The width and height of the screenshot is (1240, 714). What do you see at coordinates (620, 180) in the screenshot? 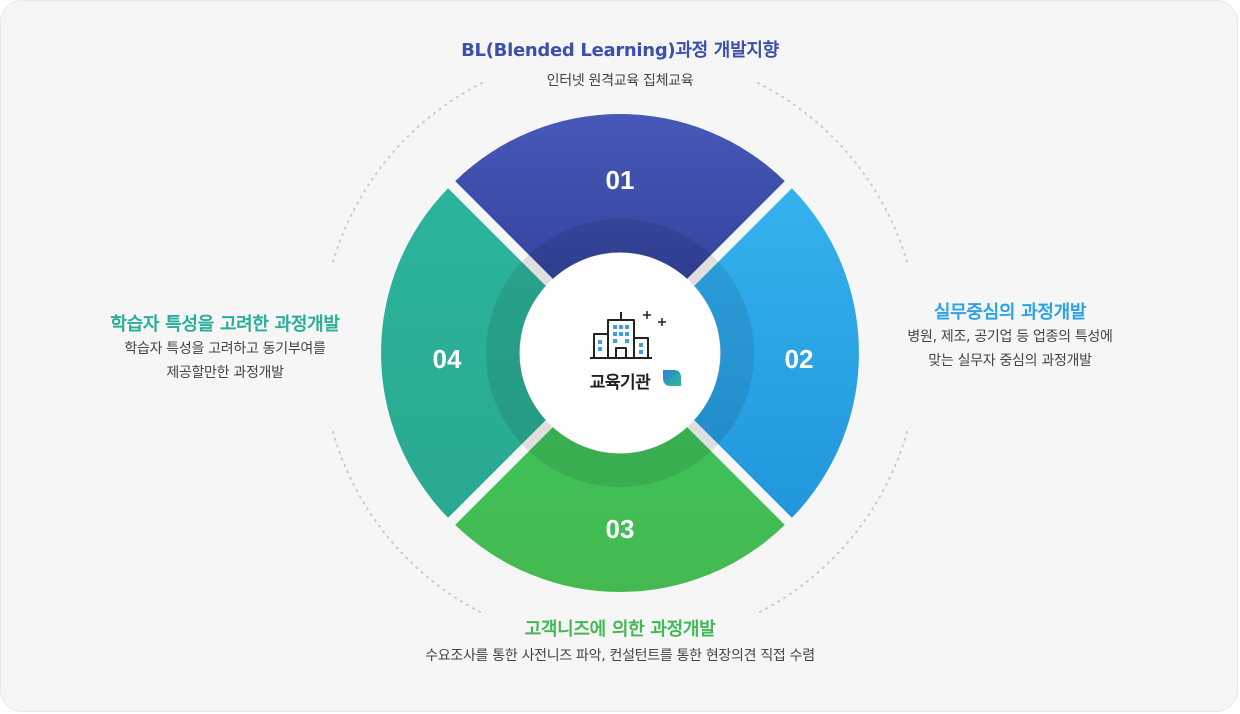
I see `segment-number-01: 01` at bounding box center [620, 180].